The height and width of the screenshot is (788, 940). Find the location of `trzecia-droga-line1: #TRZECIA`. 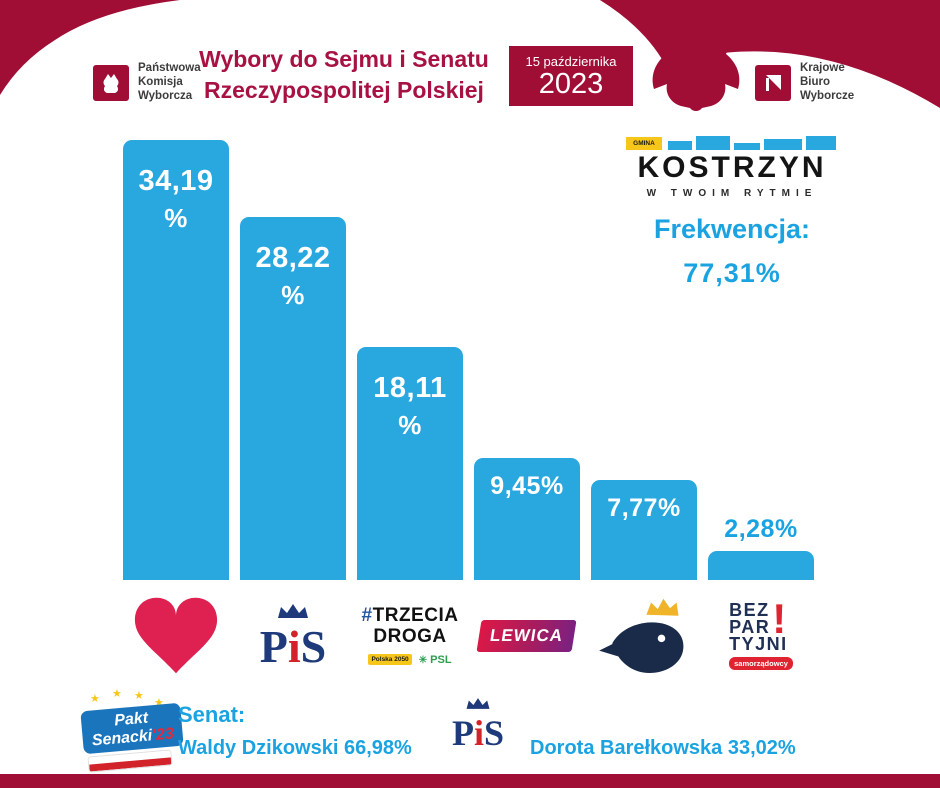

trzecia-droga-line1: #TRZECIA is located at coordinates (410, 616).